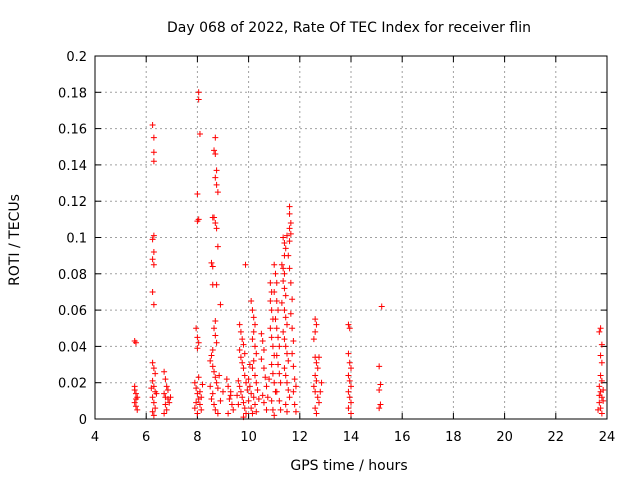 The image size is (640, 480). I want to click on y-tick-label: 0, so click(83, 420).